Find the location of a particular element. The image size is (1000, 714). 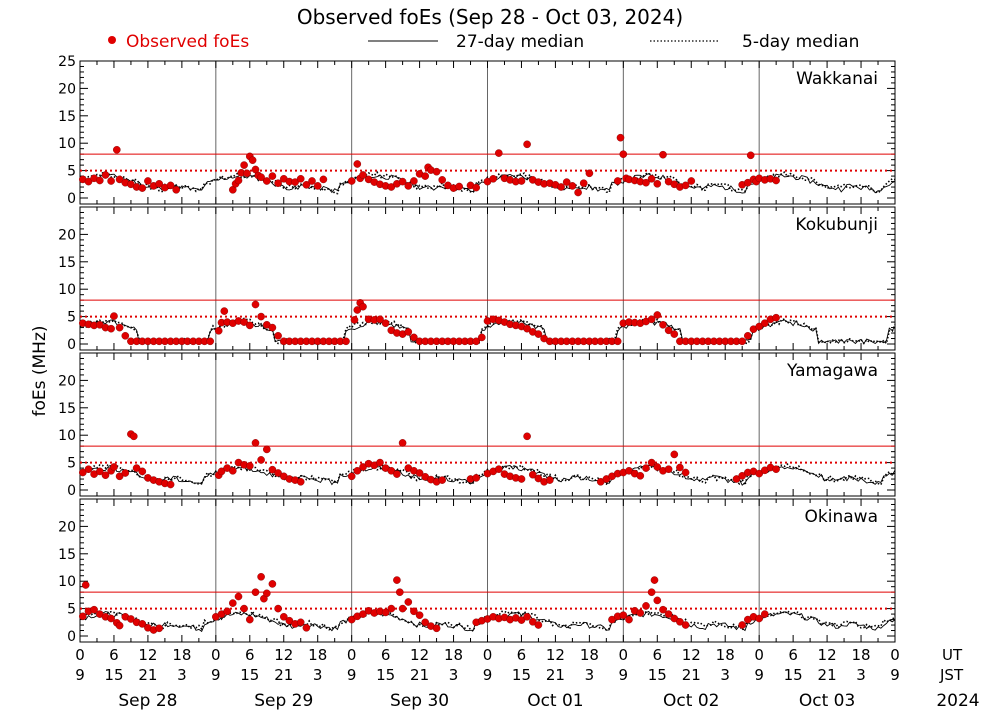

median-5day-line is located at coordinates (487, 182).